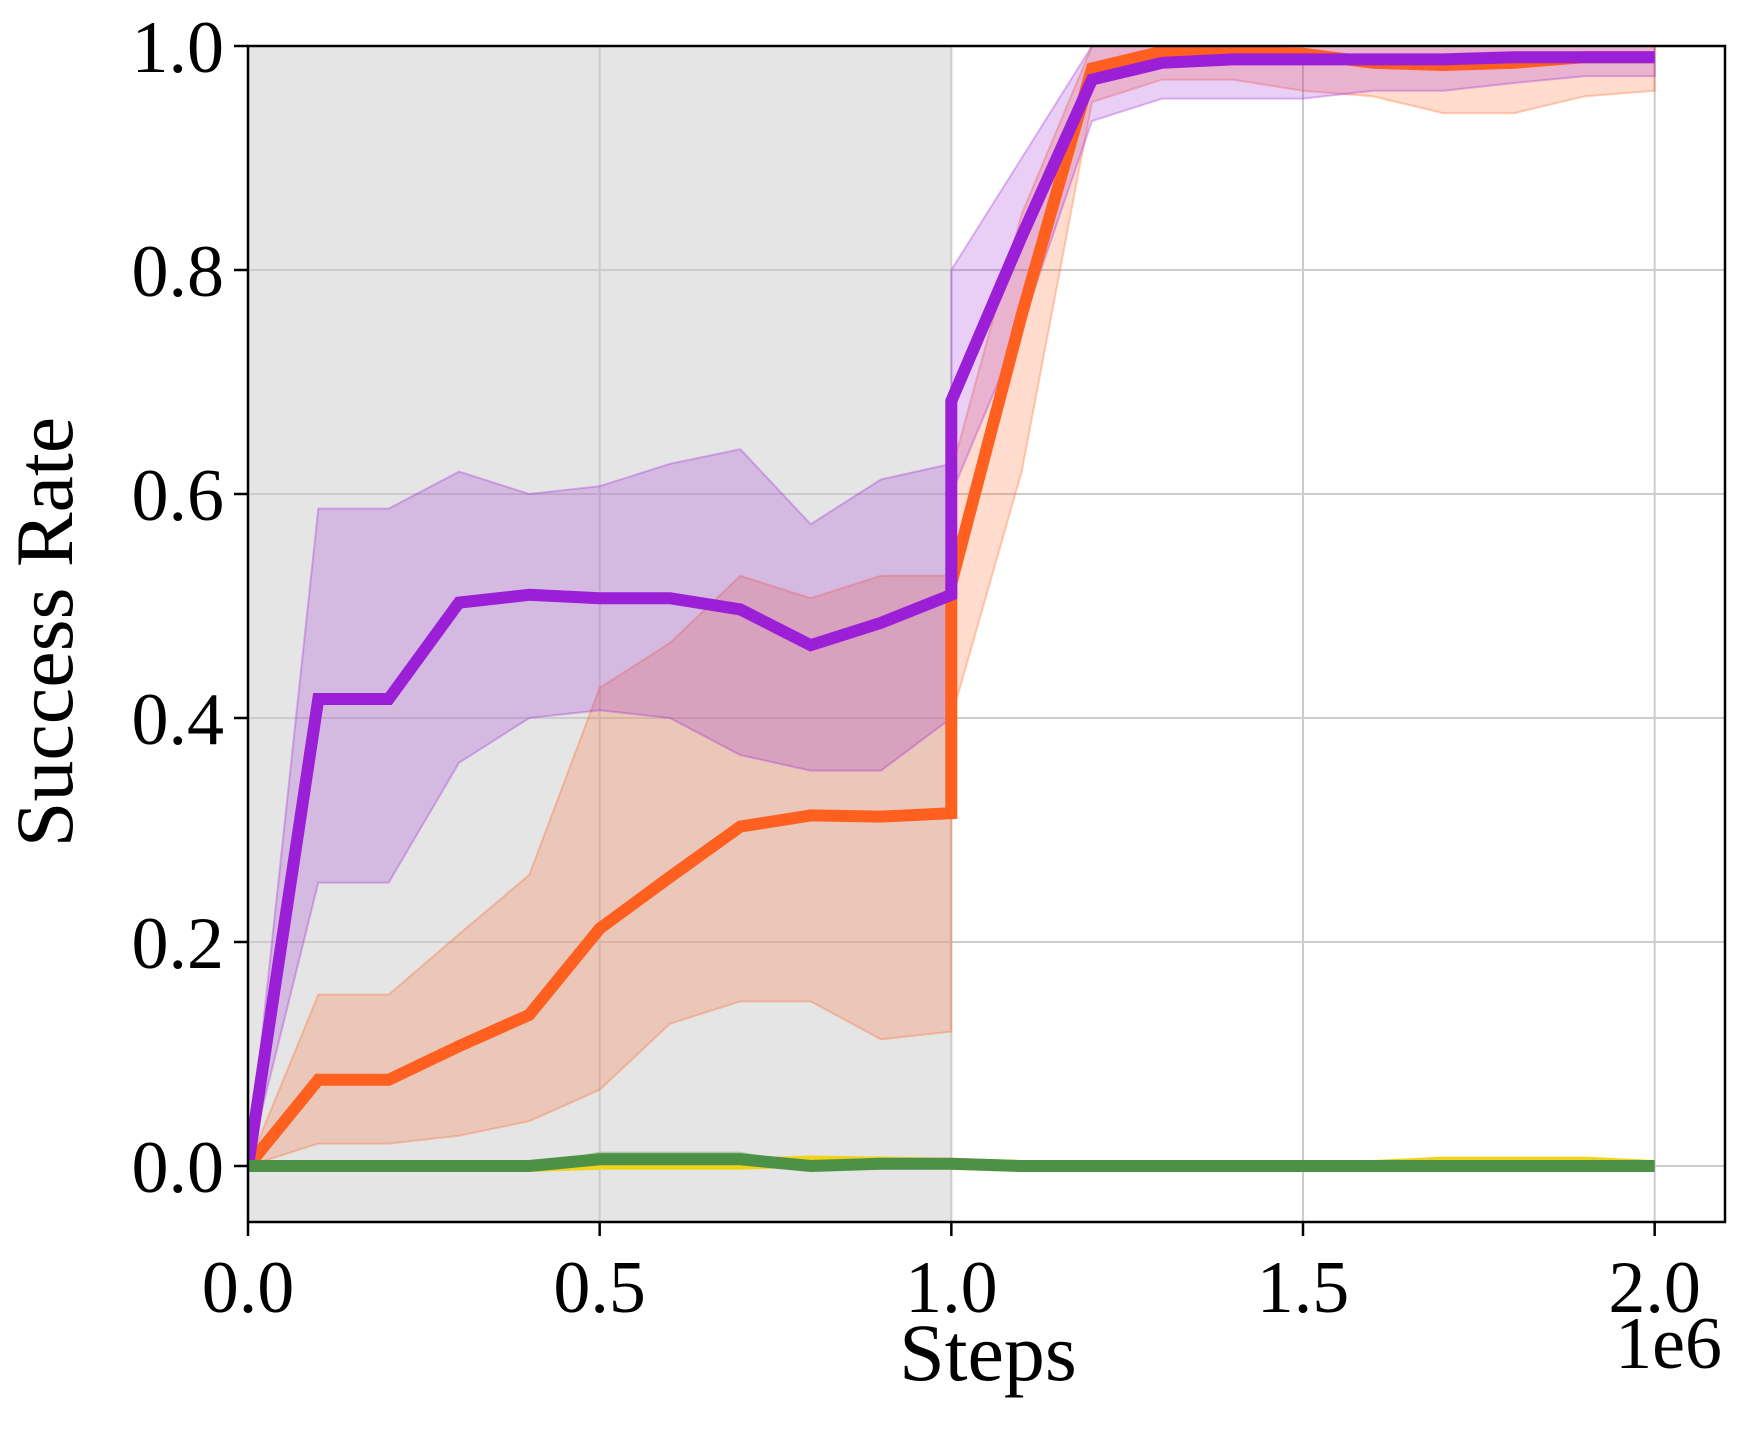 This screenshot has height=1440, width=1740. What do you see at coordinates (988, 1352) in the screenshot?
I see `x-axis-title: Steps` at bounding box center [988, 1352].